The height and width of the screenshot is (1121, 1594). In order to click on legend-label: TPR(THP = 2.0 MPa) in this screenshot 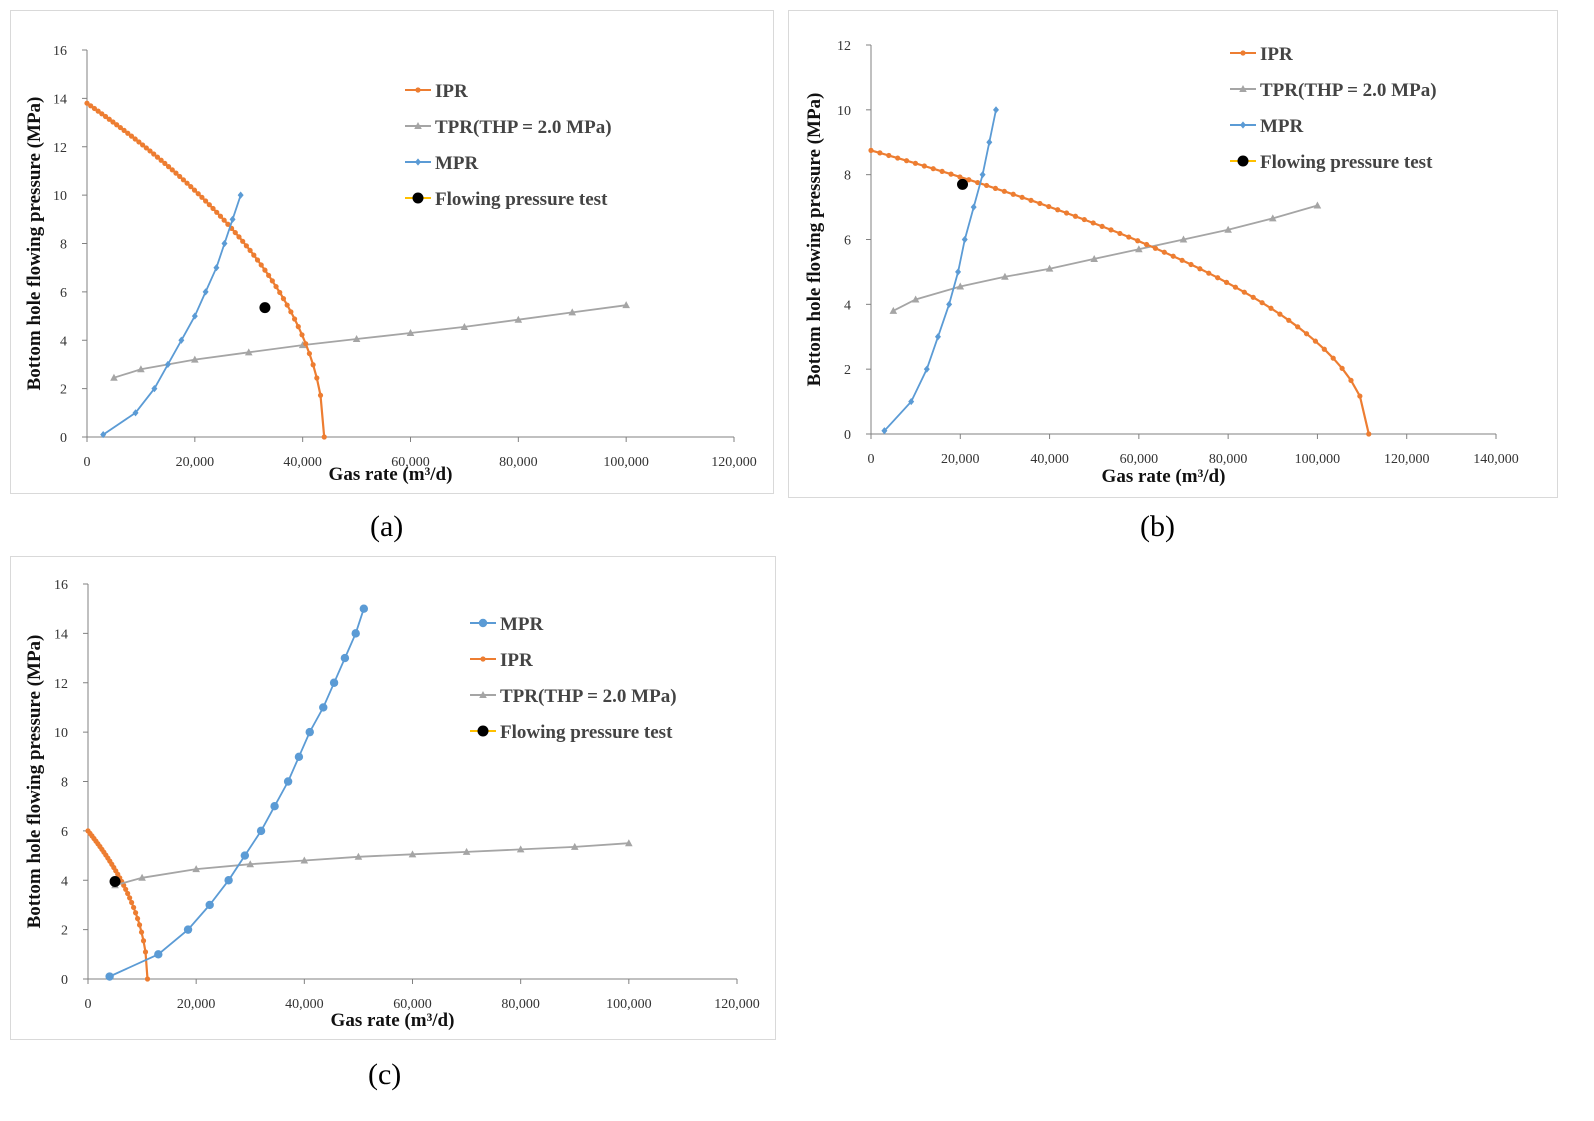, I will do `click(523, 127)`.